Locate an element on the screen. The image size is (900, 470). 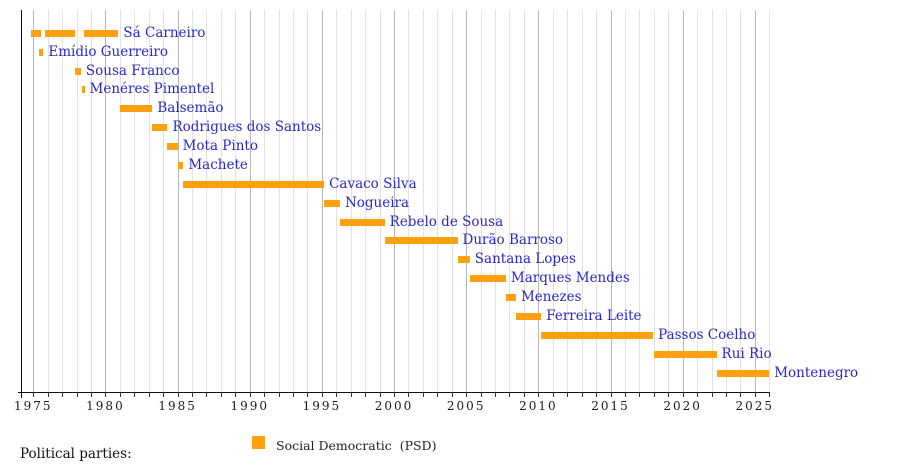
leader-label: Sousa Franco is located at coordinates (132, 70).